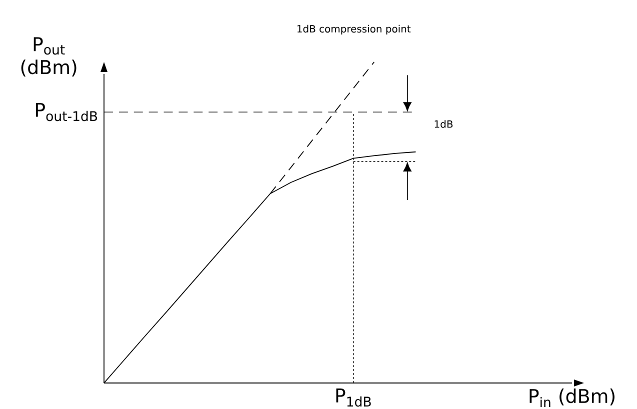 This screenshot has height=409, width=637. Describe the element at coordinates (354, 29) in the screenshot. I see `chart-title: 1dB compression point` at that location.